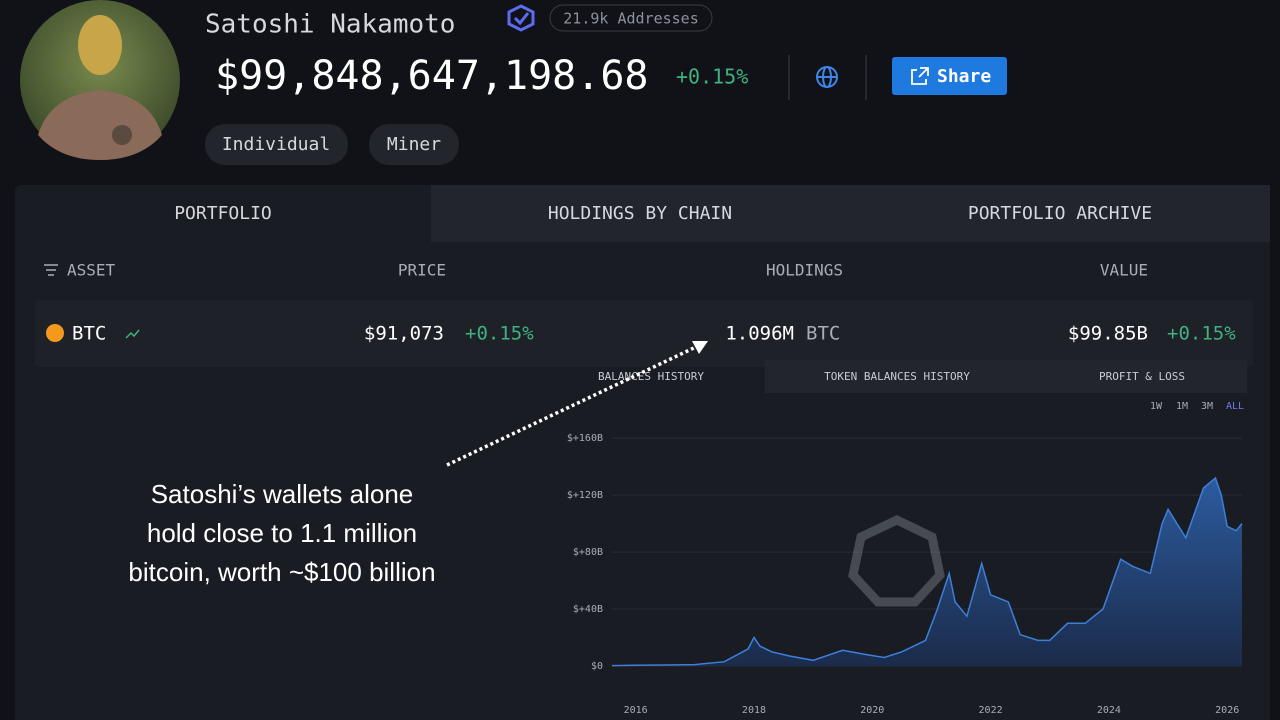 Image resolution: width=1280 pixels, height=720 pixels. I want to click on holdings-unit: BTC, so click(823, 334).